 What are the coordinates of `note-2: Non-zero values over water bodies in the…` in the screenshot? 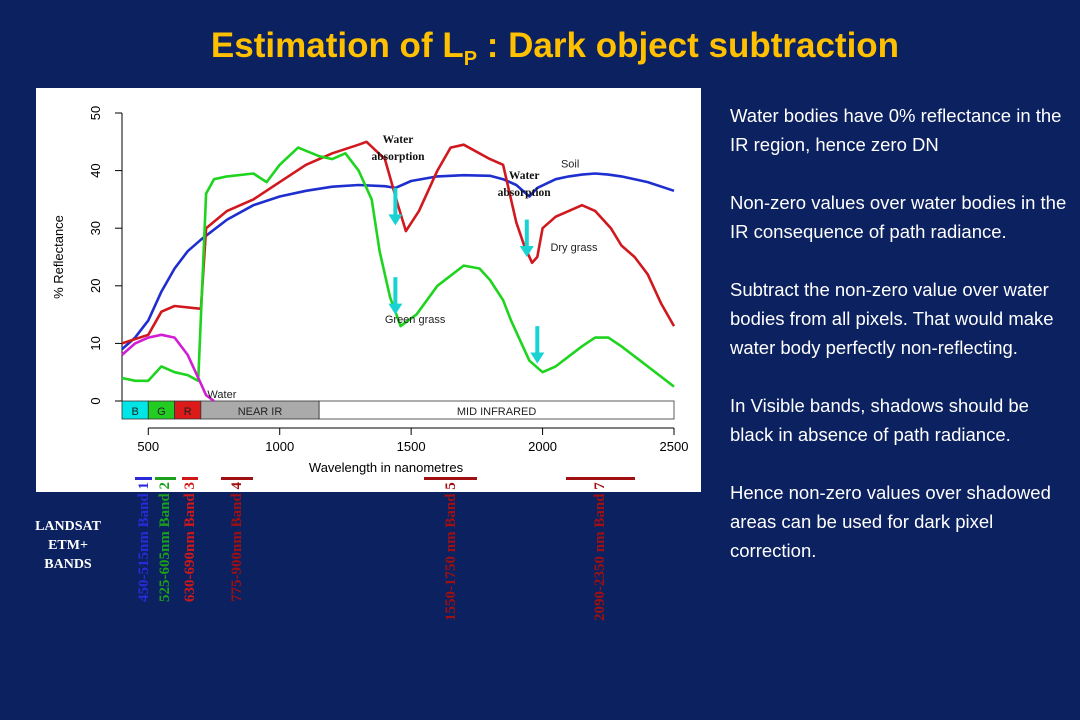 It's located at (898, 217).